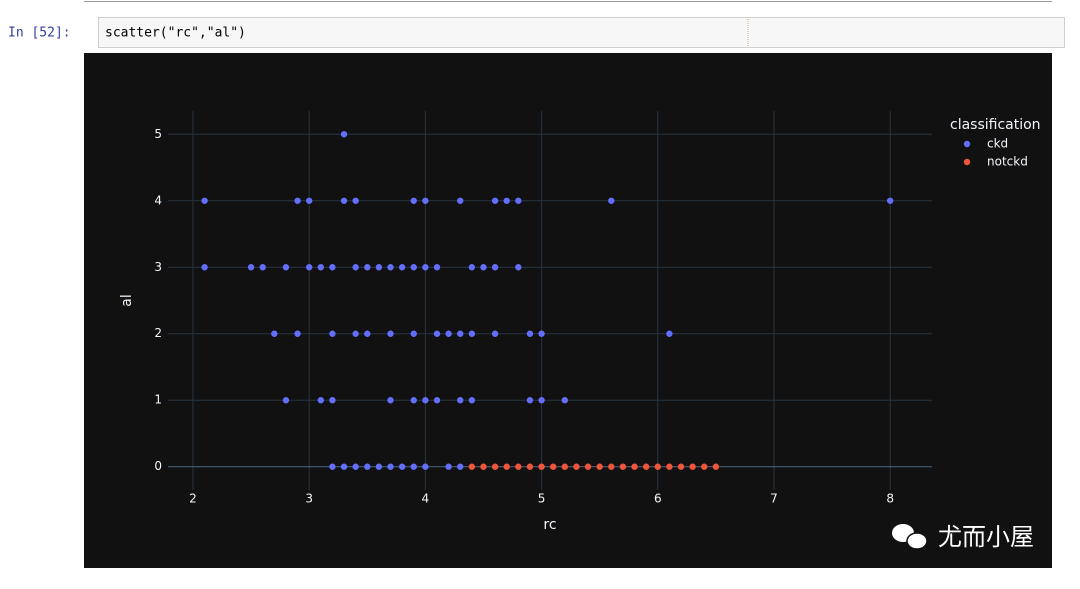 This screenshot has width=1080, height=589. Describe the element at coordinates (158, 267) in the screenshot. I see `y-tick-label: 3` at that location.